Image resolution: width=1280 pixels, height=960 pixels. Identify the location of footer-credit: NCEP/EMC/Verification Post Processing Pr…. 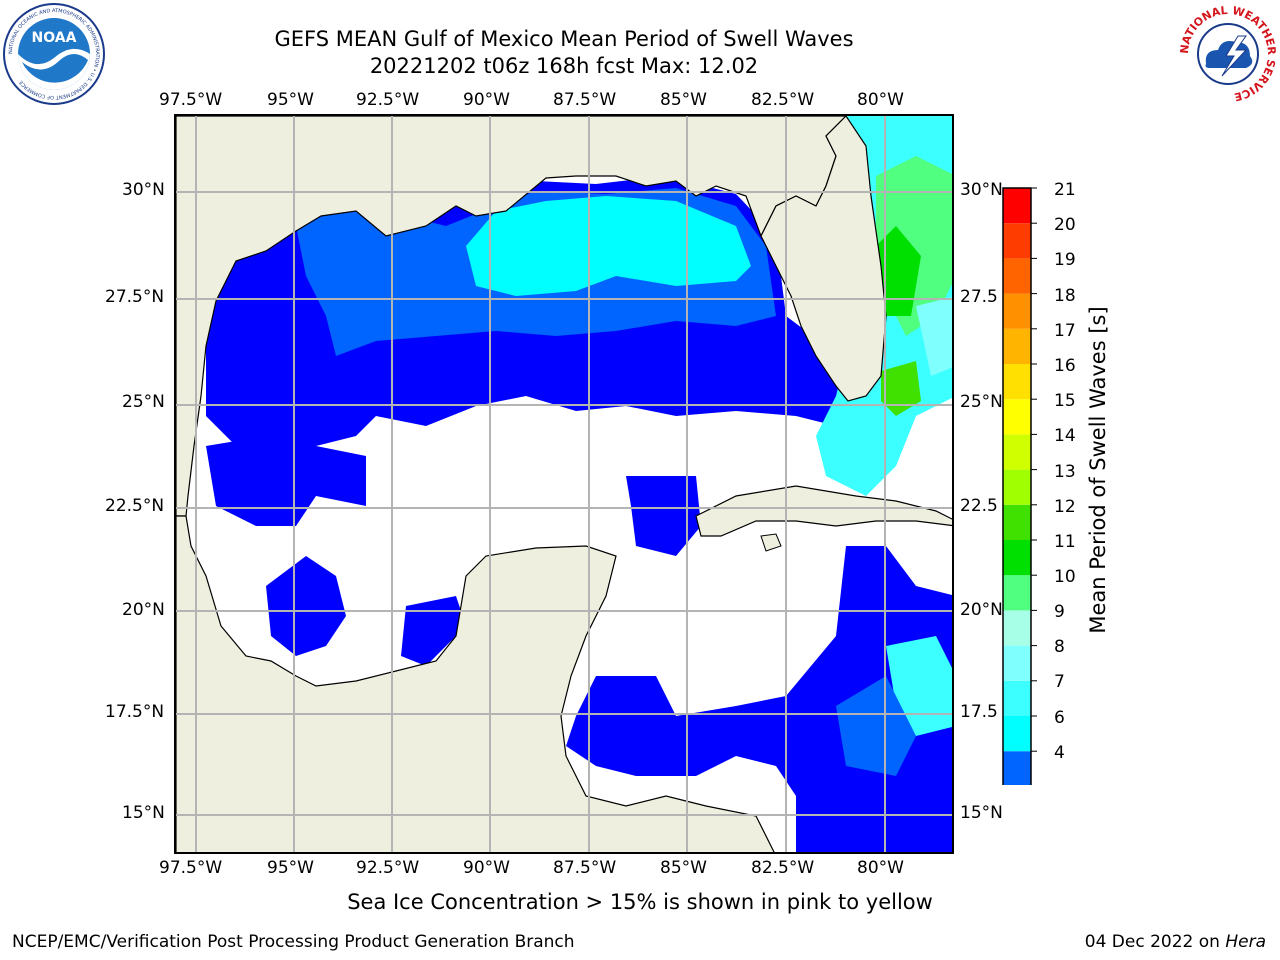
(293, 942).